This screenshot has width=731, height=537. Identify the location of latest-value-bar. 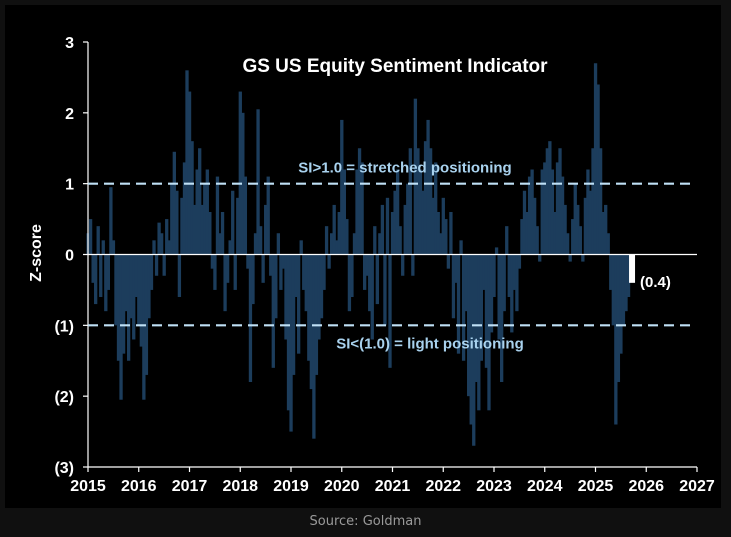
(632, 268).